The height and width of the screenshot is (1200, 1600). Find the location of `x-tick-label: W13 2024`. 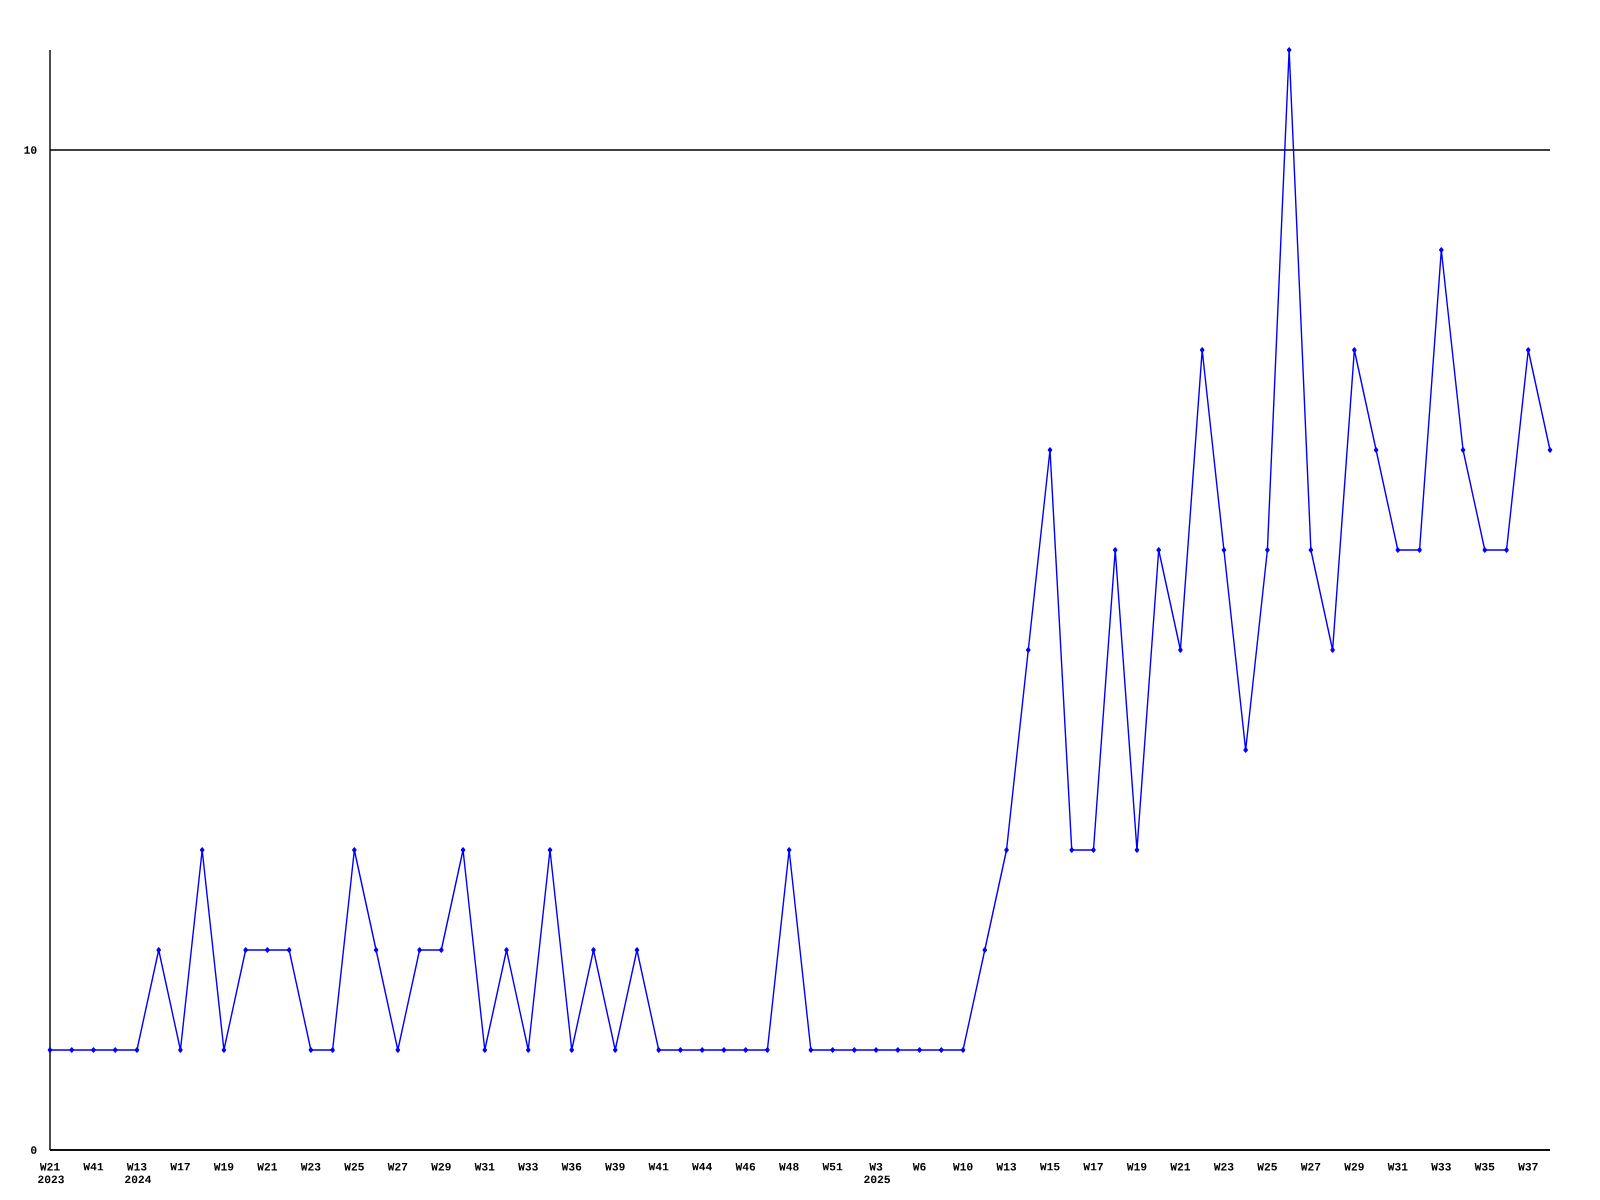

x-tick-label: W13 2024 is located at coordinates (138, 1173).